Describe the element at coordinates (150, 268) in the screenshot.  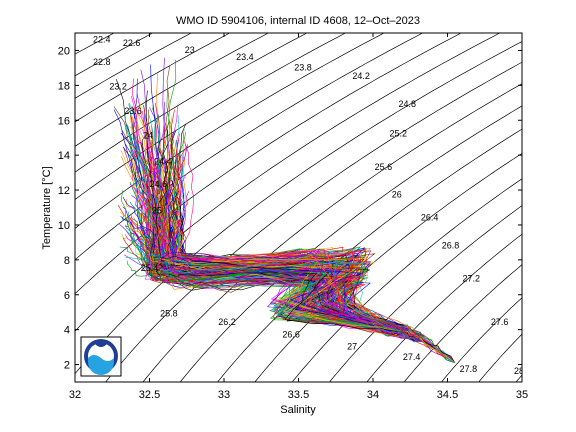
I see `isopycnal-label: 25.4` at that location.